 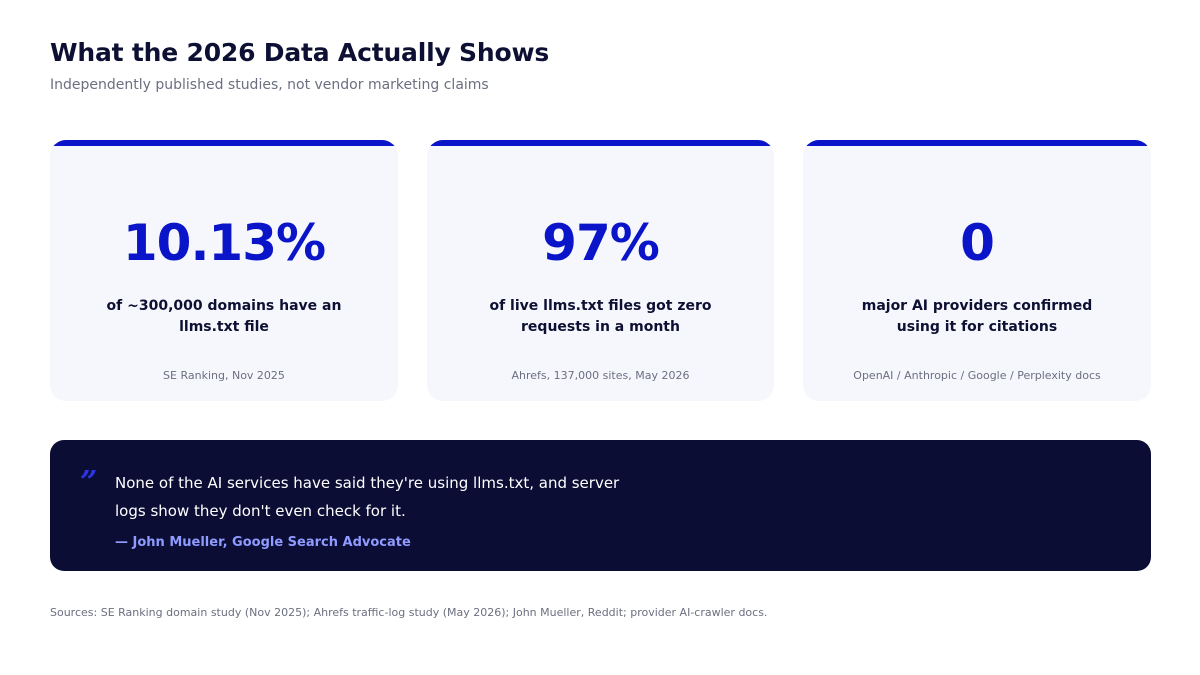 I want to click on quote-author: — John Mueller, Google Search Advocate, so click(x=263, y=542).